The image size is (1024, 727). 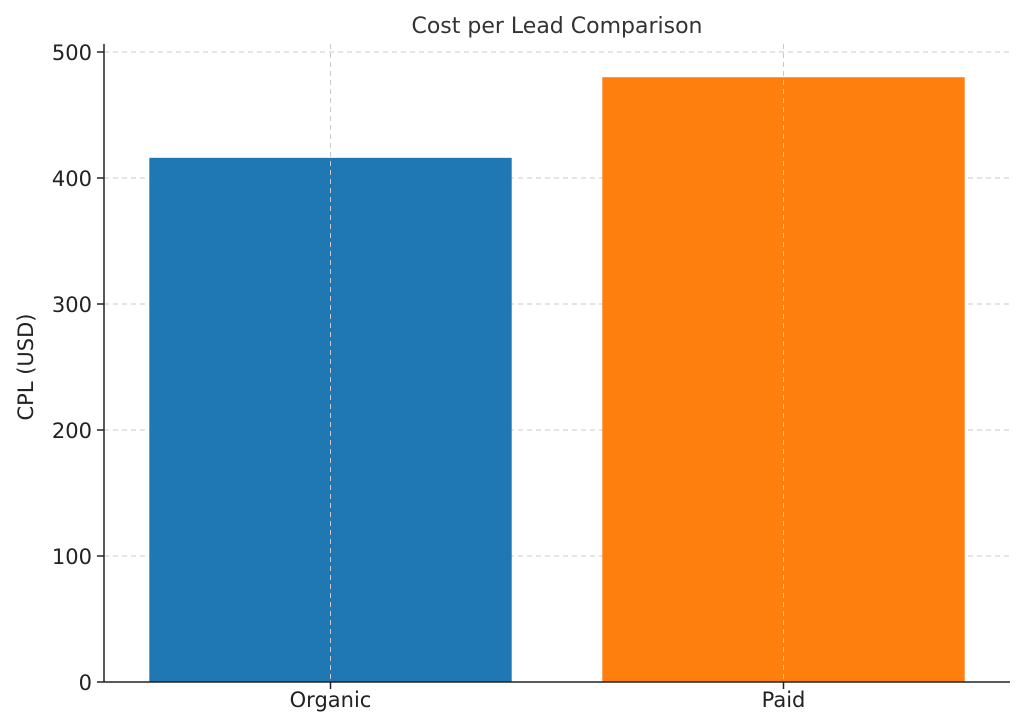 What do you see at coordinates (72, 53) in the screenshot?
I see `y-tick-label: 500` at bounding box center [72, 53].